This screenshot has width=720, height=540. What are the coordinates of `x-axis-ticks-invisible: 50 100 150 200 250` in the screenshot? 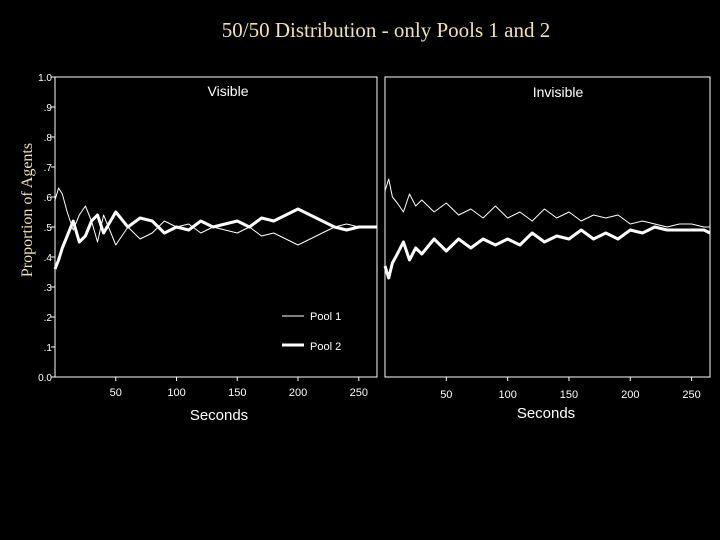 It's located at (570, 389).